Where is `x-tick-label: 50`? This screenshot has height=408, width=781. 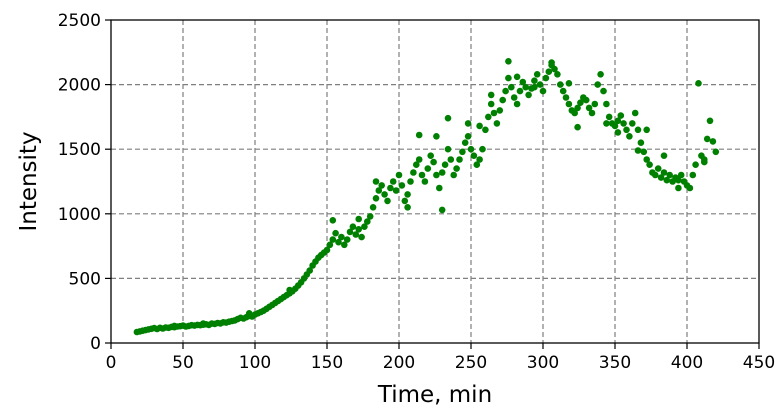
x-tick-label: 50 is located at coordinates (183, 363).